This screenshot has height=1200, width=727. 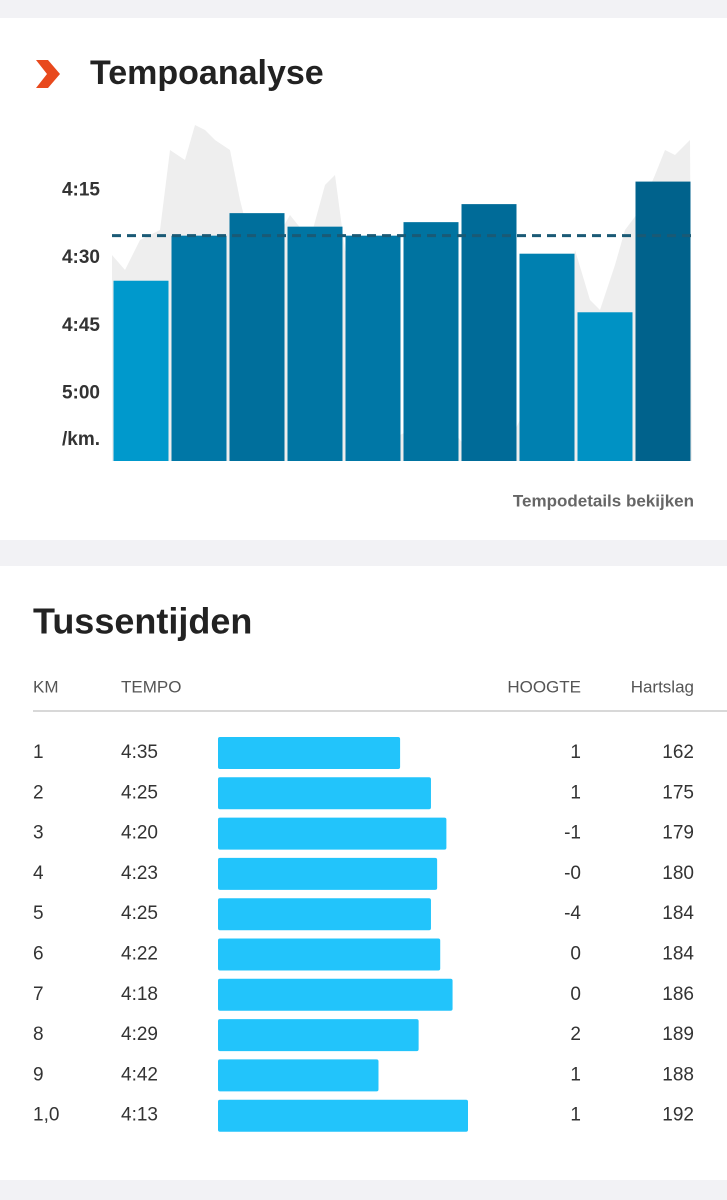 What do you see at coordinates (678, 1034) in the screenshot?
I see `hartslag-cell: 189` at bounding box center [678, 1034].